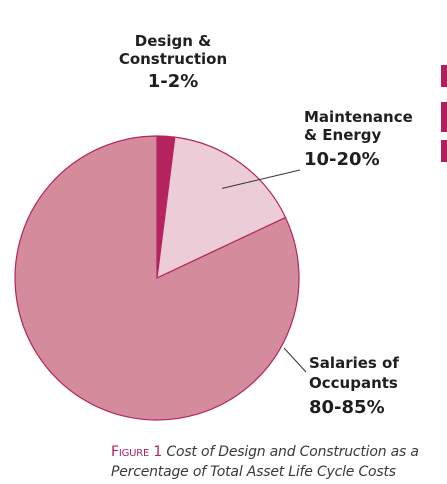 The width and height of the screenshot is (447, 484). I want to click on slice-value-maintenance: 10-20%, so click(342, 159).